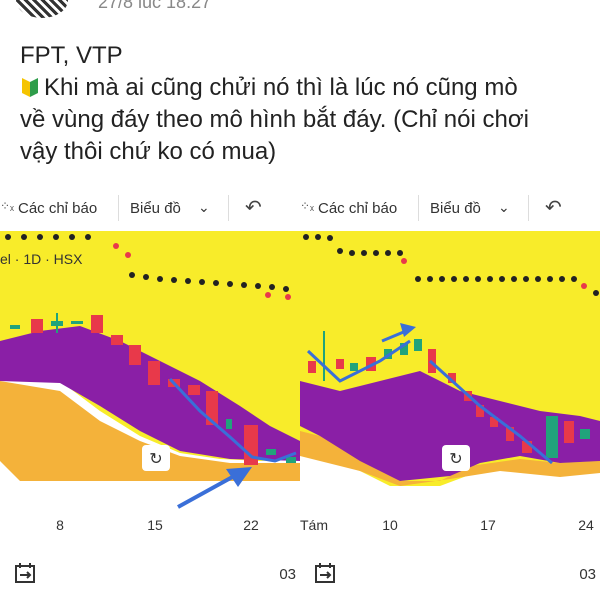 Image resolution: width=600 pixels, height=600 pixels. Describe the element at coordinates (41, 259) in the screenshot. I see `symbol-label: el · 1D · HSX` at that location.